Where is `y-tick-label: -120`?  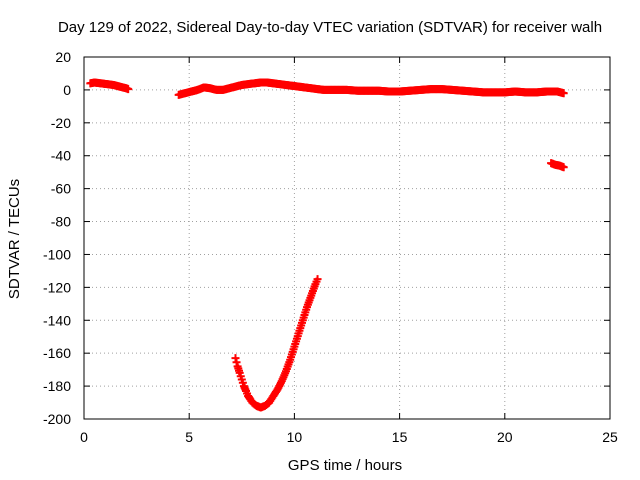 y-tick-label: -120 is located at coordinates (57, 287).